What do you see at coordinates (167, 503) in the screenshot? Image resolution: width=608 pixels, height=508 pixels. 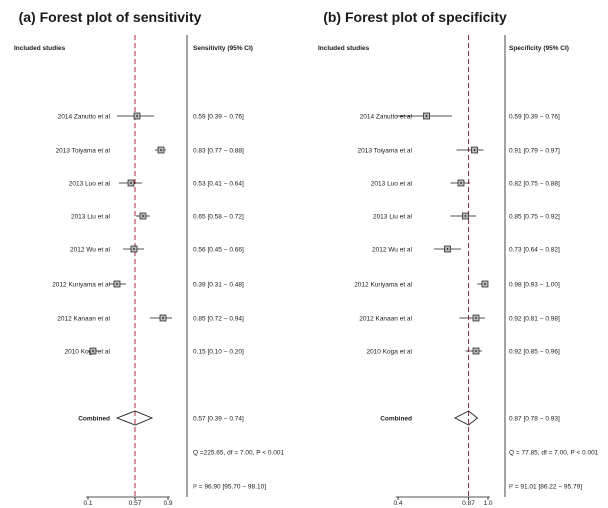 I see `x-tick-label: 0.9` at bounding box center [167, 503].